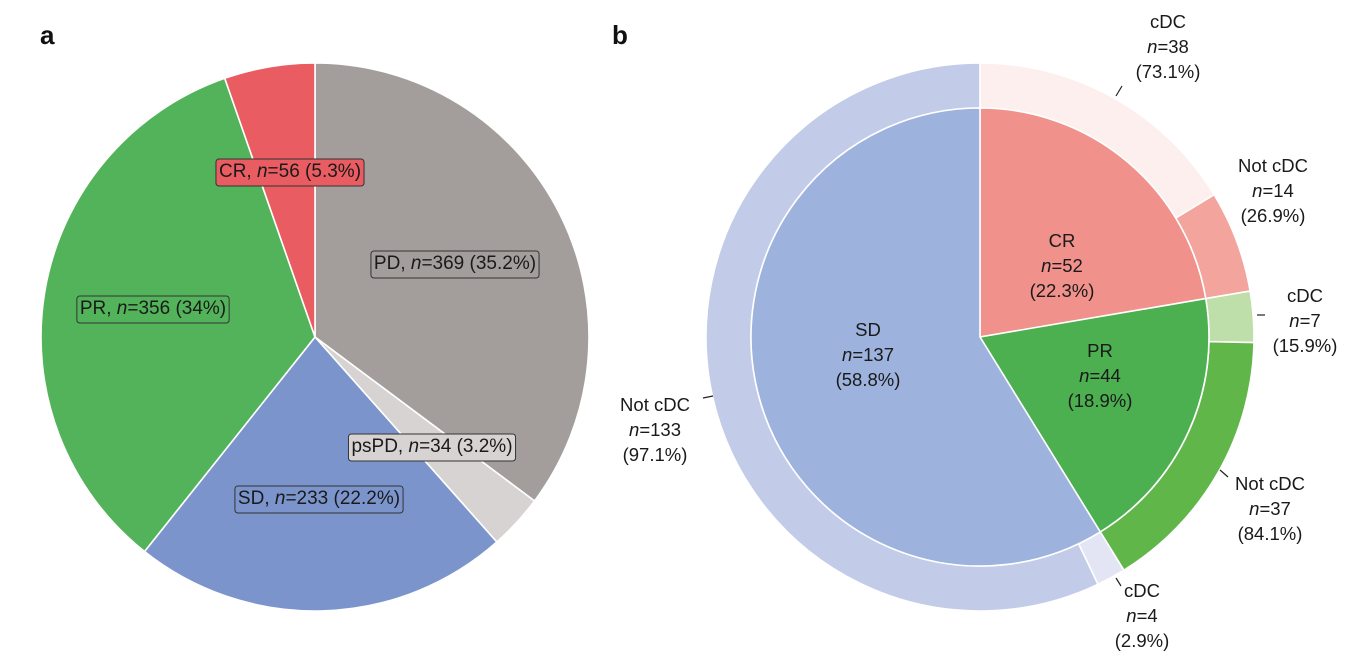 Image resolution: width=1357 pixels, height=664 pixels. I want to click on slice-pd, so click(452, 282).